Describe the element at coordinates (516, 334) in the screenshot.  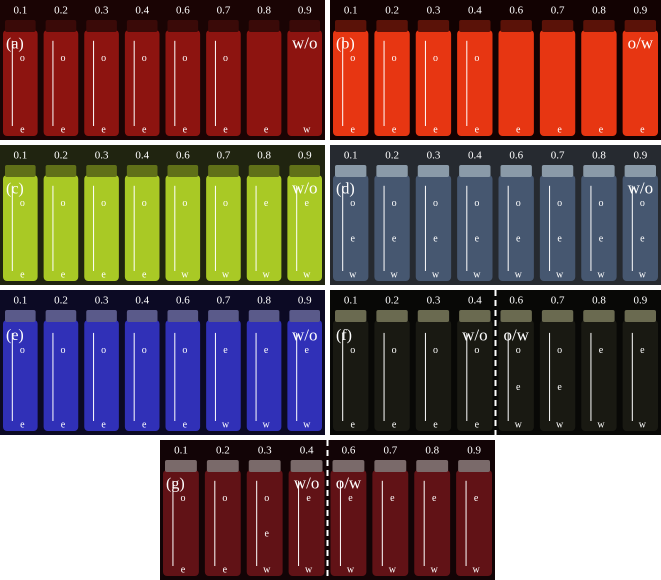
I see `emulsion-type: o/w` at that location.